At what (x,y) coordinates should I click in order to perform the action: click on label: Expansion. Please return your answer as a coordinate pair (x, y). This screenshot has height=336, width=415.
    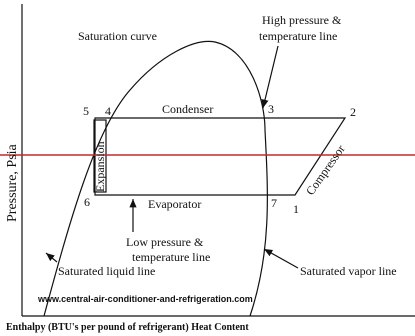
    Looking at the image, I should click on (100, 166).